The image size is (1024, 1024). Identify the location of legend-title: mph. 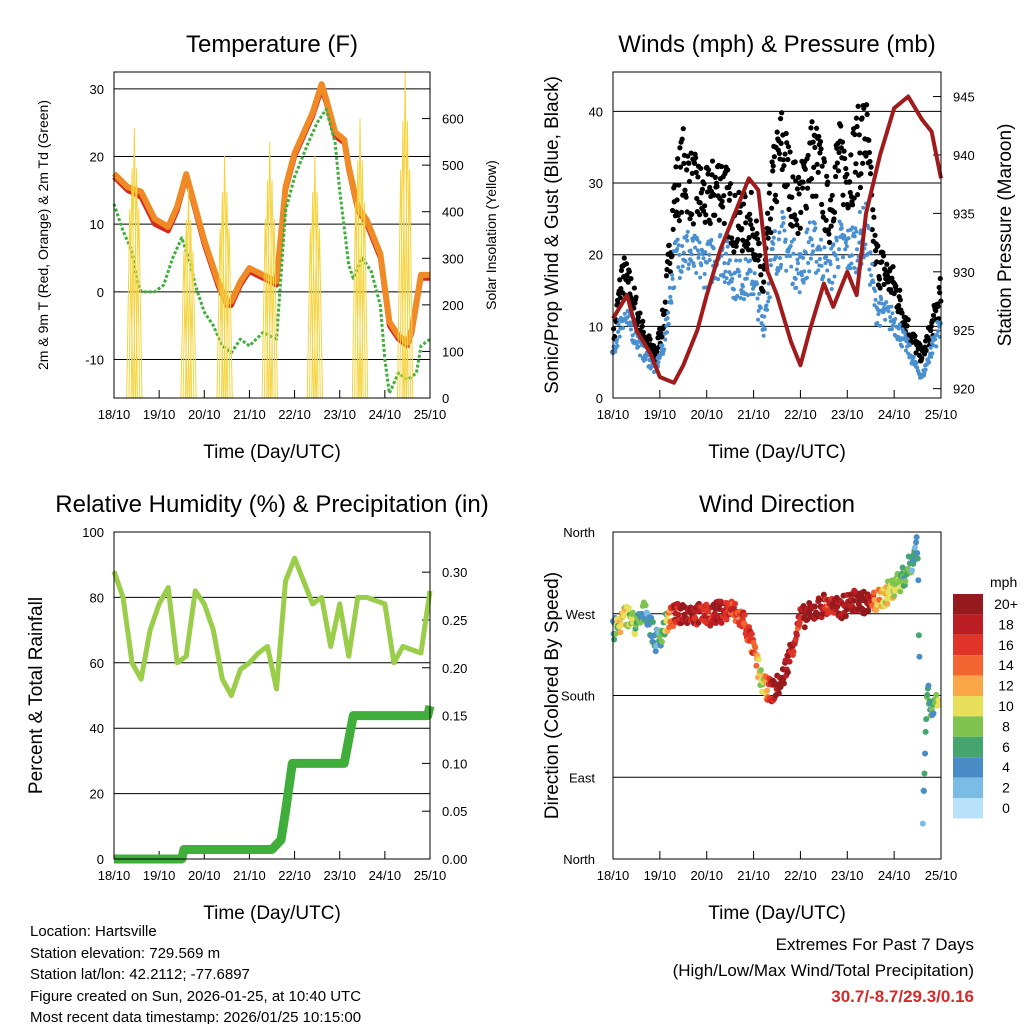
(1003, 582).